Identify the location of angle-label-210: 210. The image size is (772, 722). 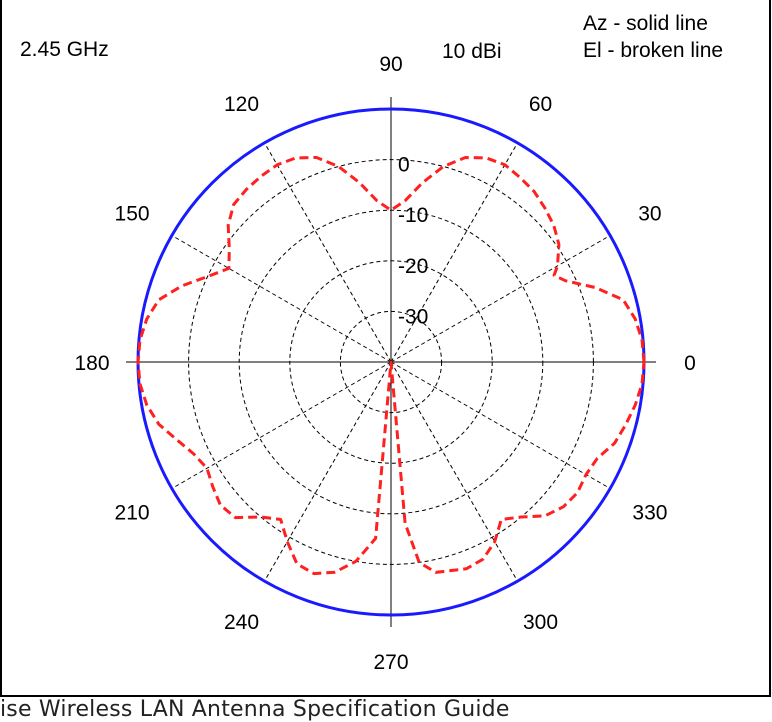
(132, 513).